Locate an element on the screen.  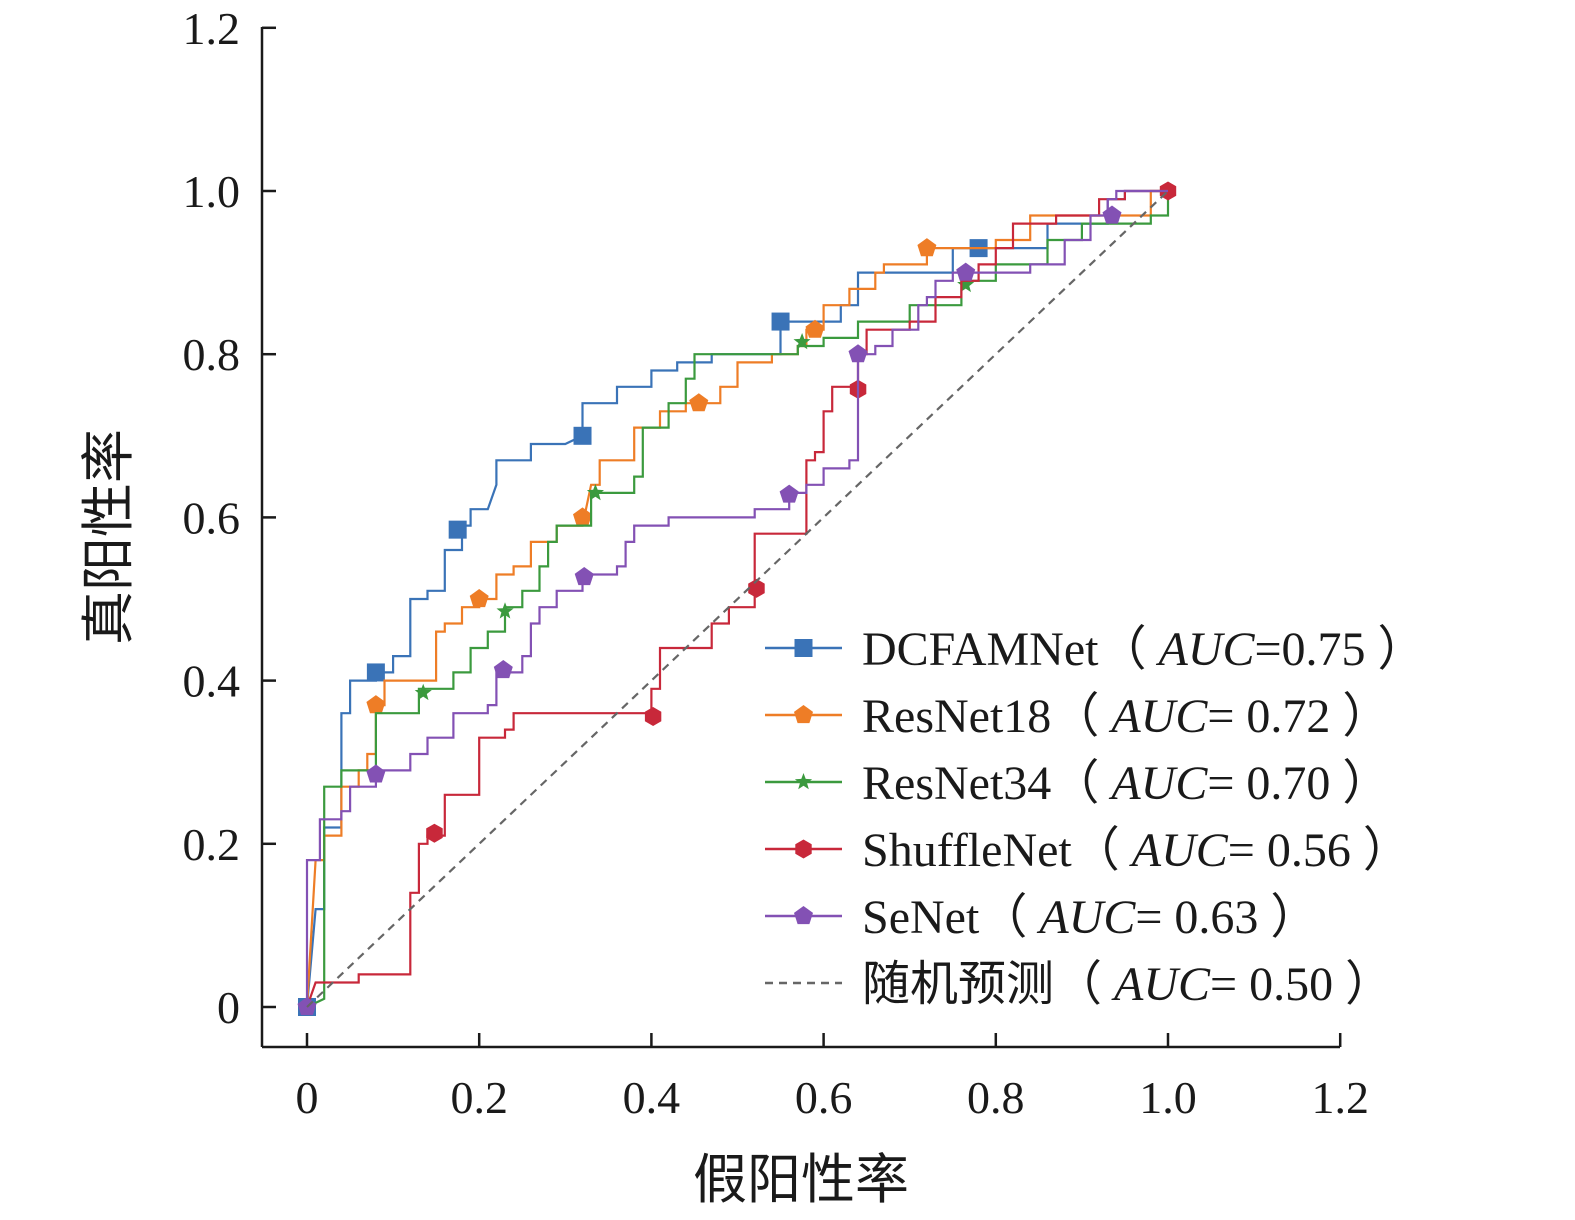
y-tick-label: 1.2 is located at coordinates (212, 28).